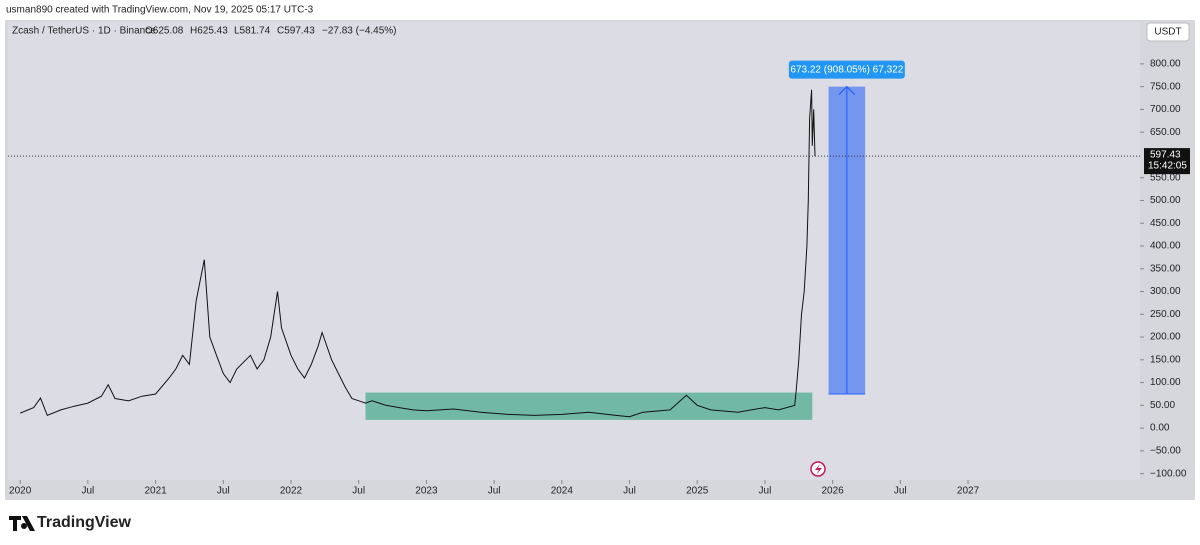  Describe the element at coordinates (1165, 291) in the screenshot. I see `y-tick-label: 300.00` at that location.